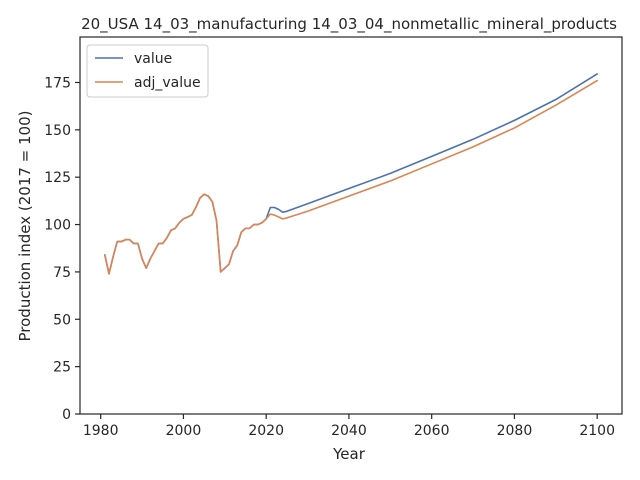  What do you see at coordinates (57, 131) in the screenshot?
I see `y-tick-label: 150` at bounding box center [57, 131].